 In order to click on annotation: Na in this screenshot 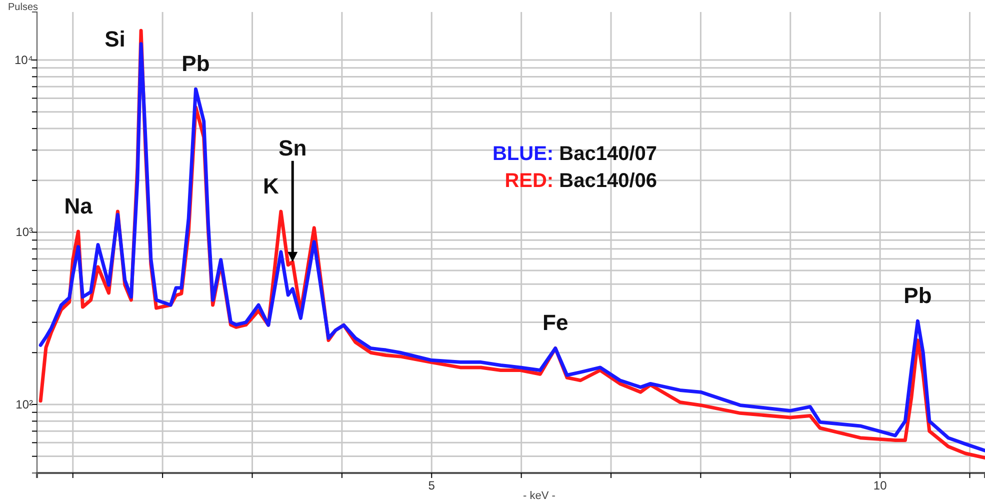, I will do `click(79, 205)`.